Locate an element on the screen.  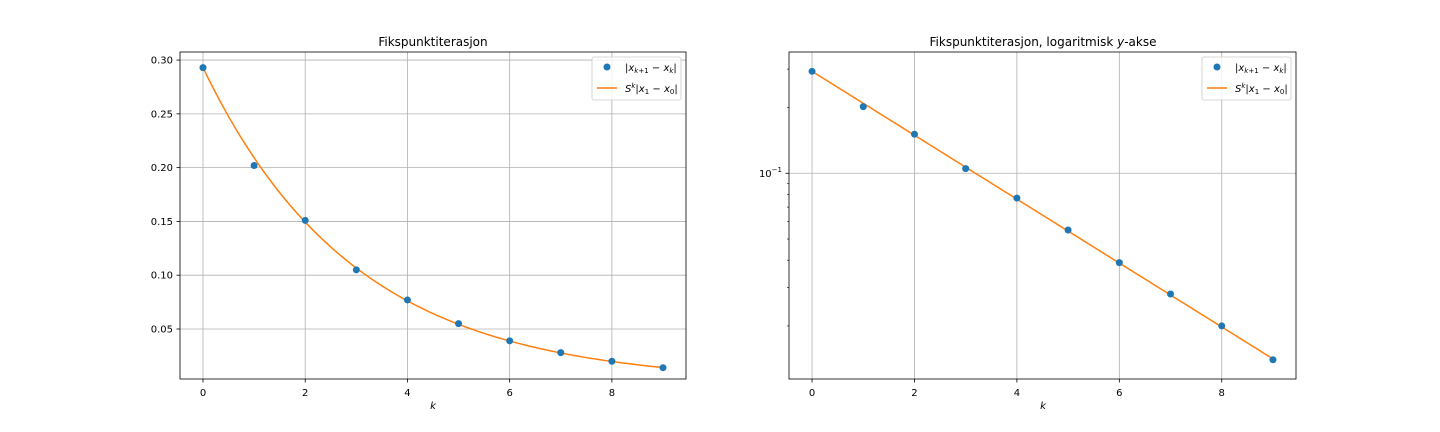
y-tick-labels: 0.05 0.10 0.15 0.20 0.25 0.30 is located at coordinates (162, 196).